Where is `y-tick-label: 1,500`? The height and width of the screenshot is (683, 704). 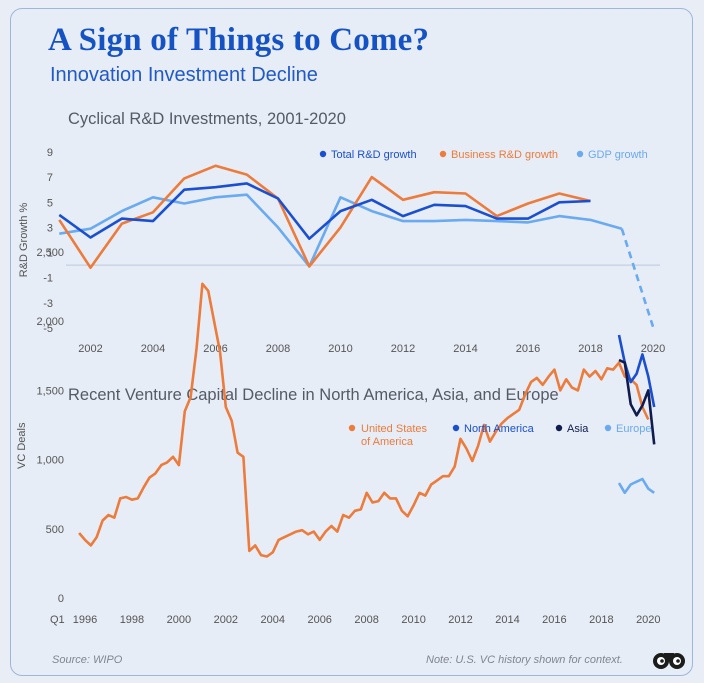
y-tick-label: 1,500 is located at coordinates (50, 391).